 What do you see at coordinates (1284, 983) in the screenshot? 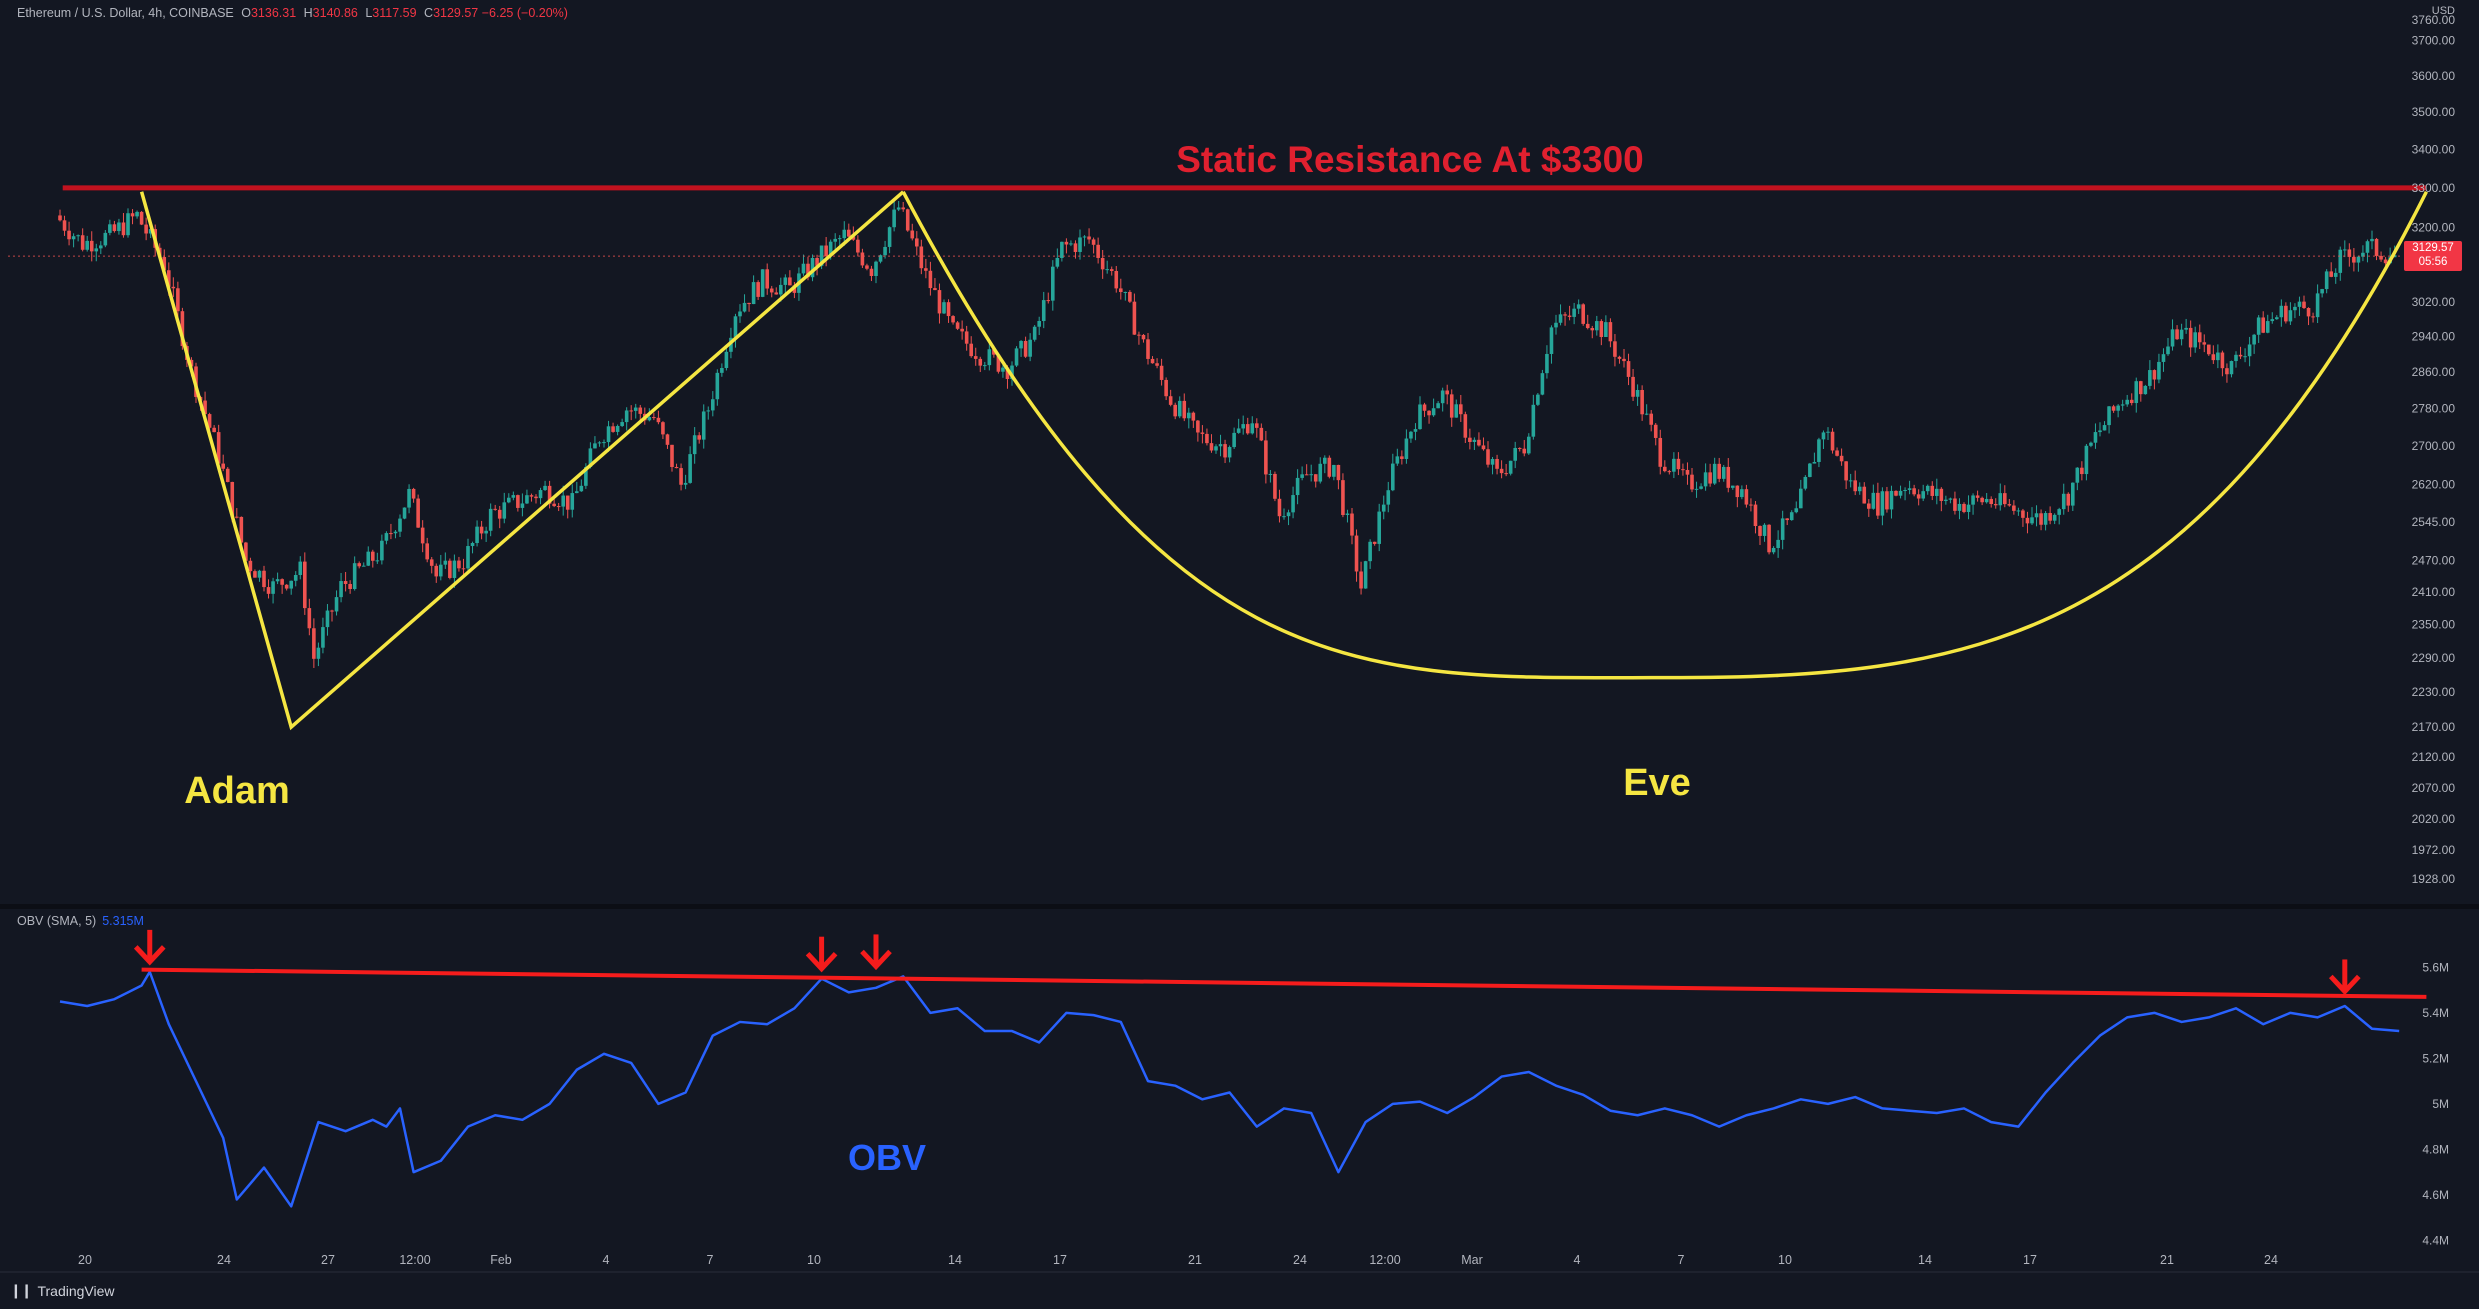
I see `obv-trendline` at bounding box center [1284, 983].